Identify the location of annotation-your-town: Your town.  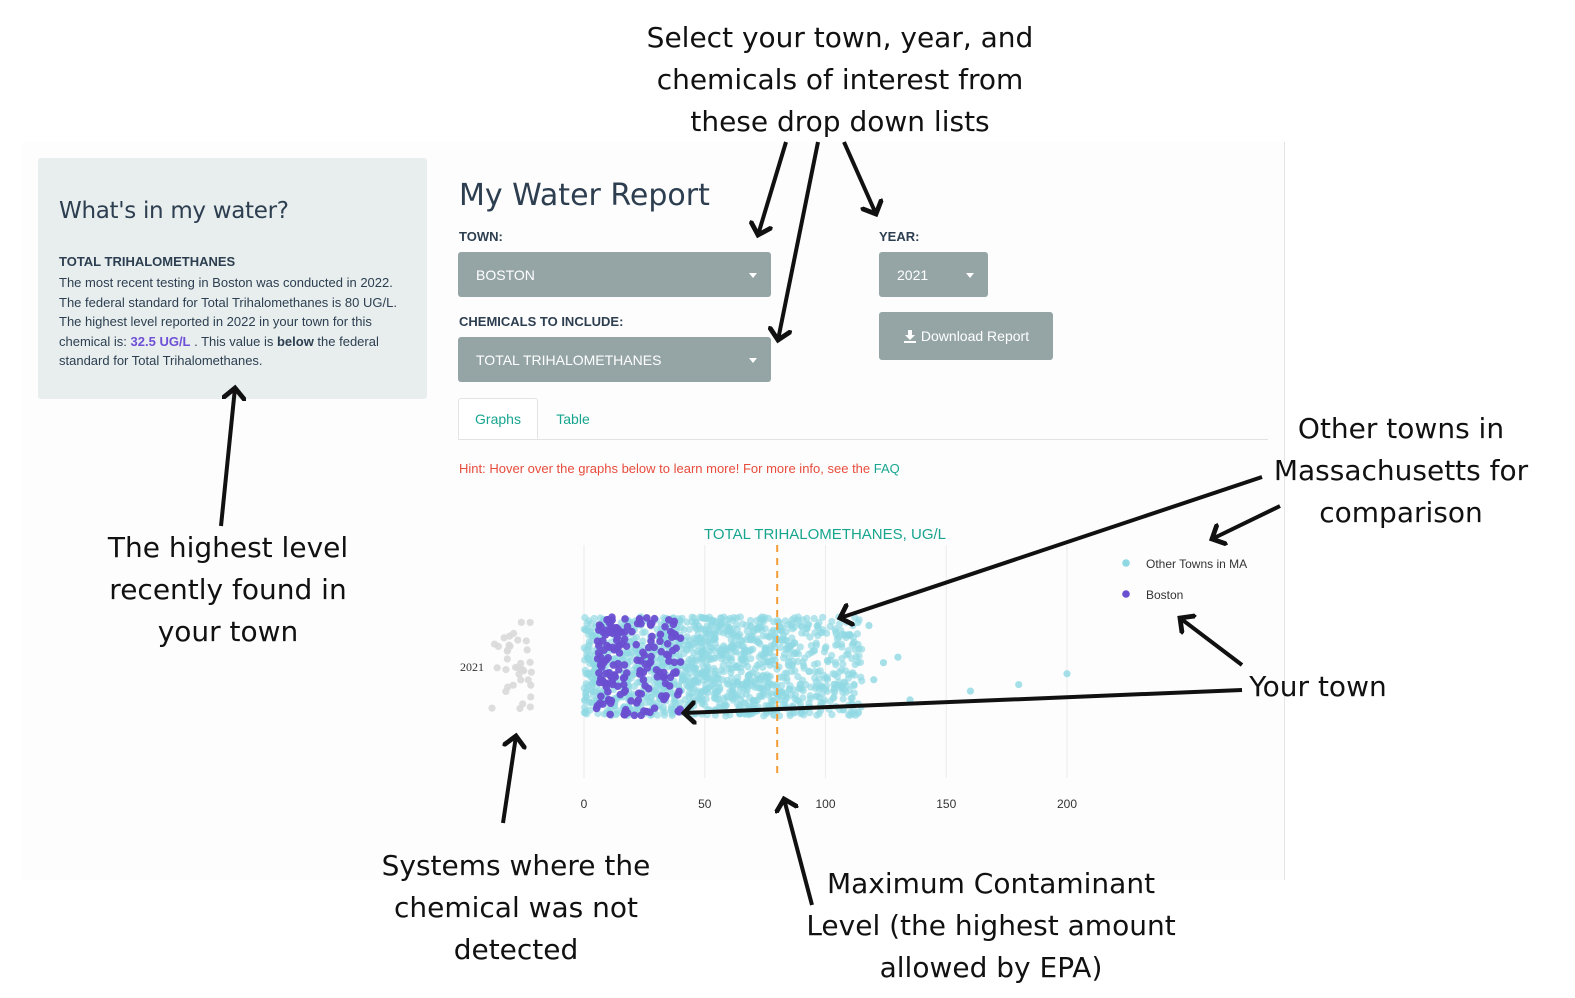
(1318, 686).